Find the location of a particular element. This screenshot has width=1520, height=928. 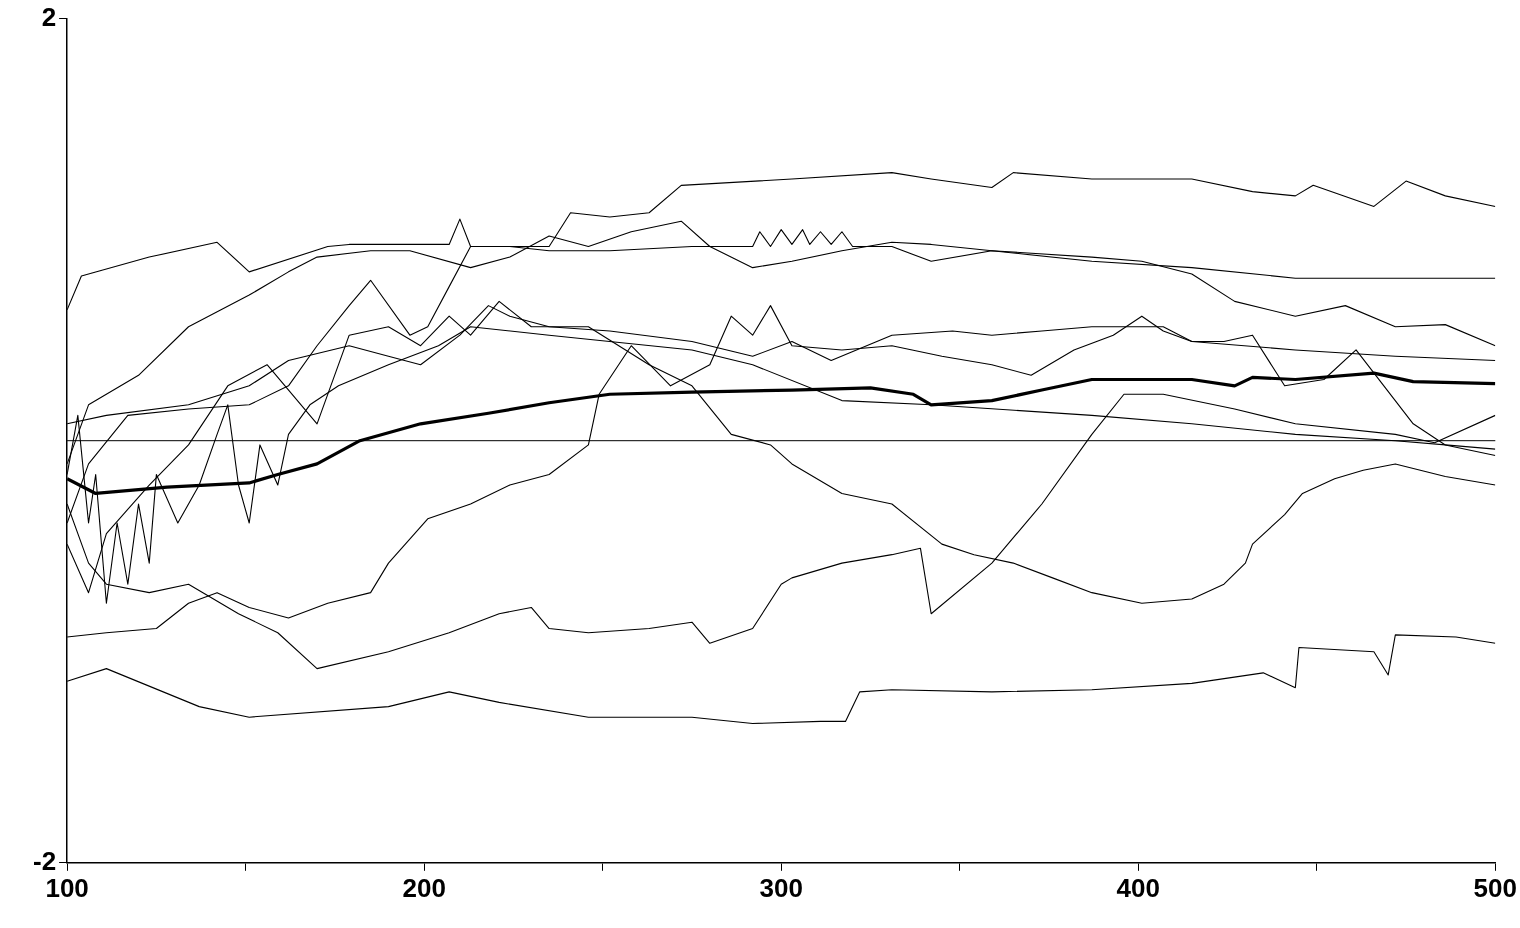

x-tick-label: 300 is located at coordinates (781, 887).